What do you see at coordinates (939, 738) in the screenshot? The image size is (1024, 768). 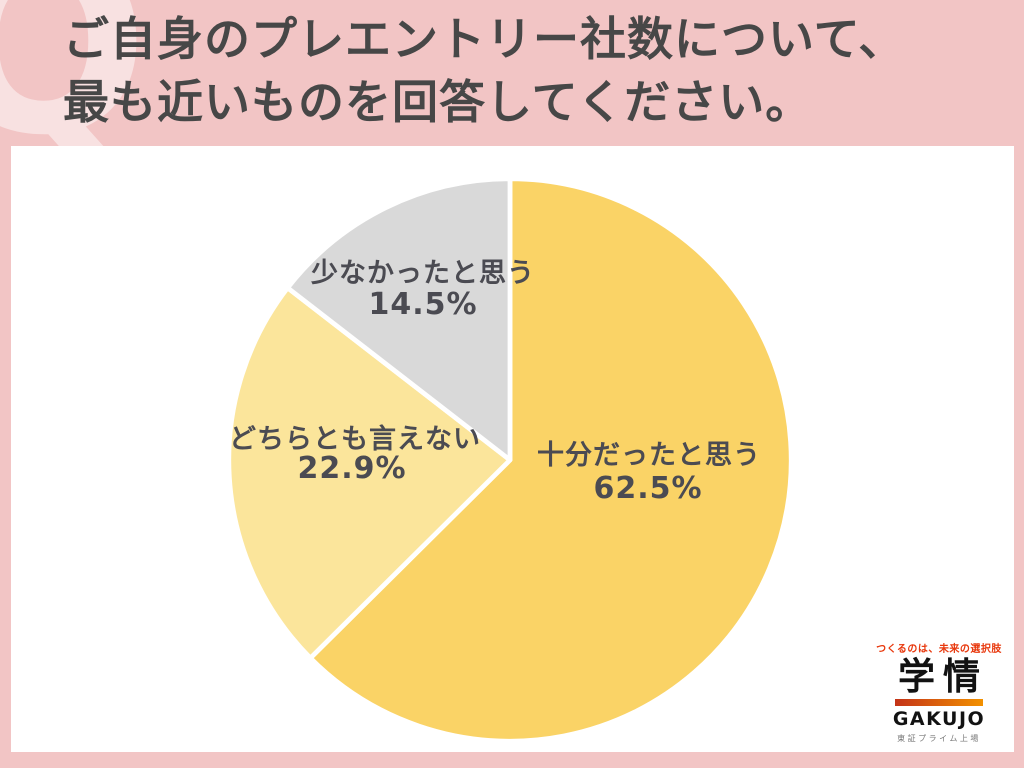 I see `logo-listing-text: 東証プライム上場` at bounding box center [939, 738].